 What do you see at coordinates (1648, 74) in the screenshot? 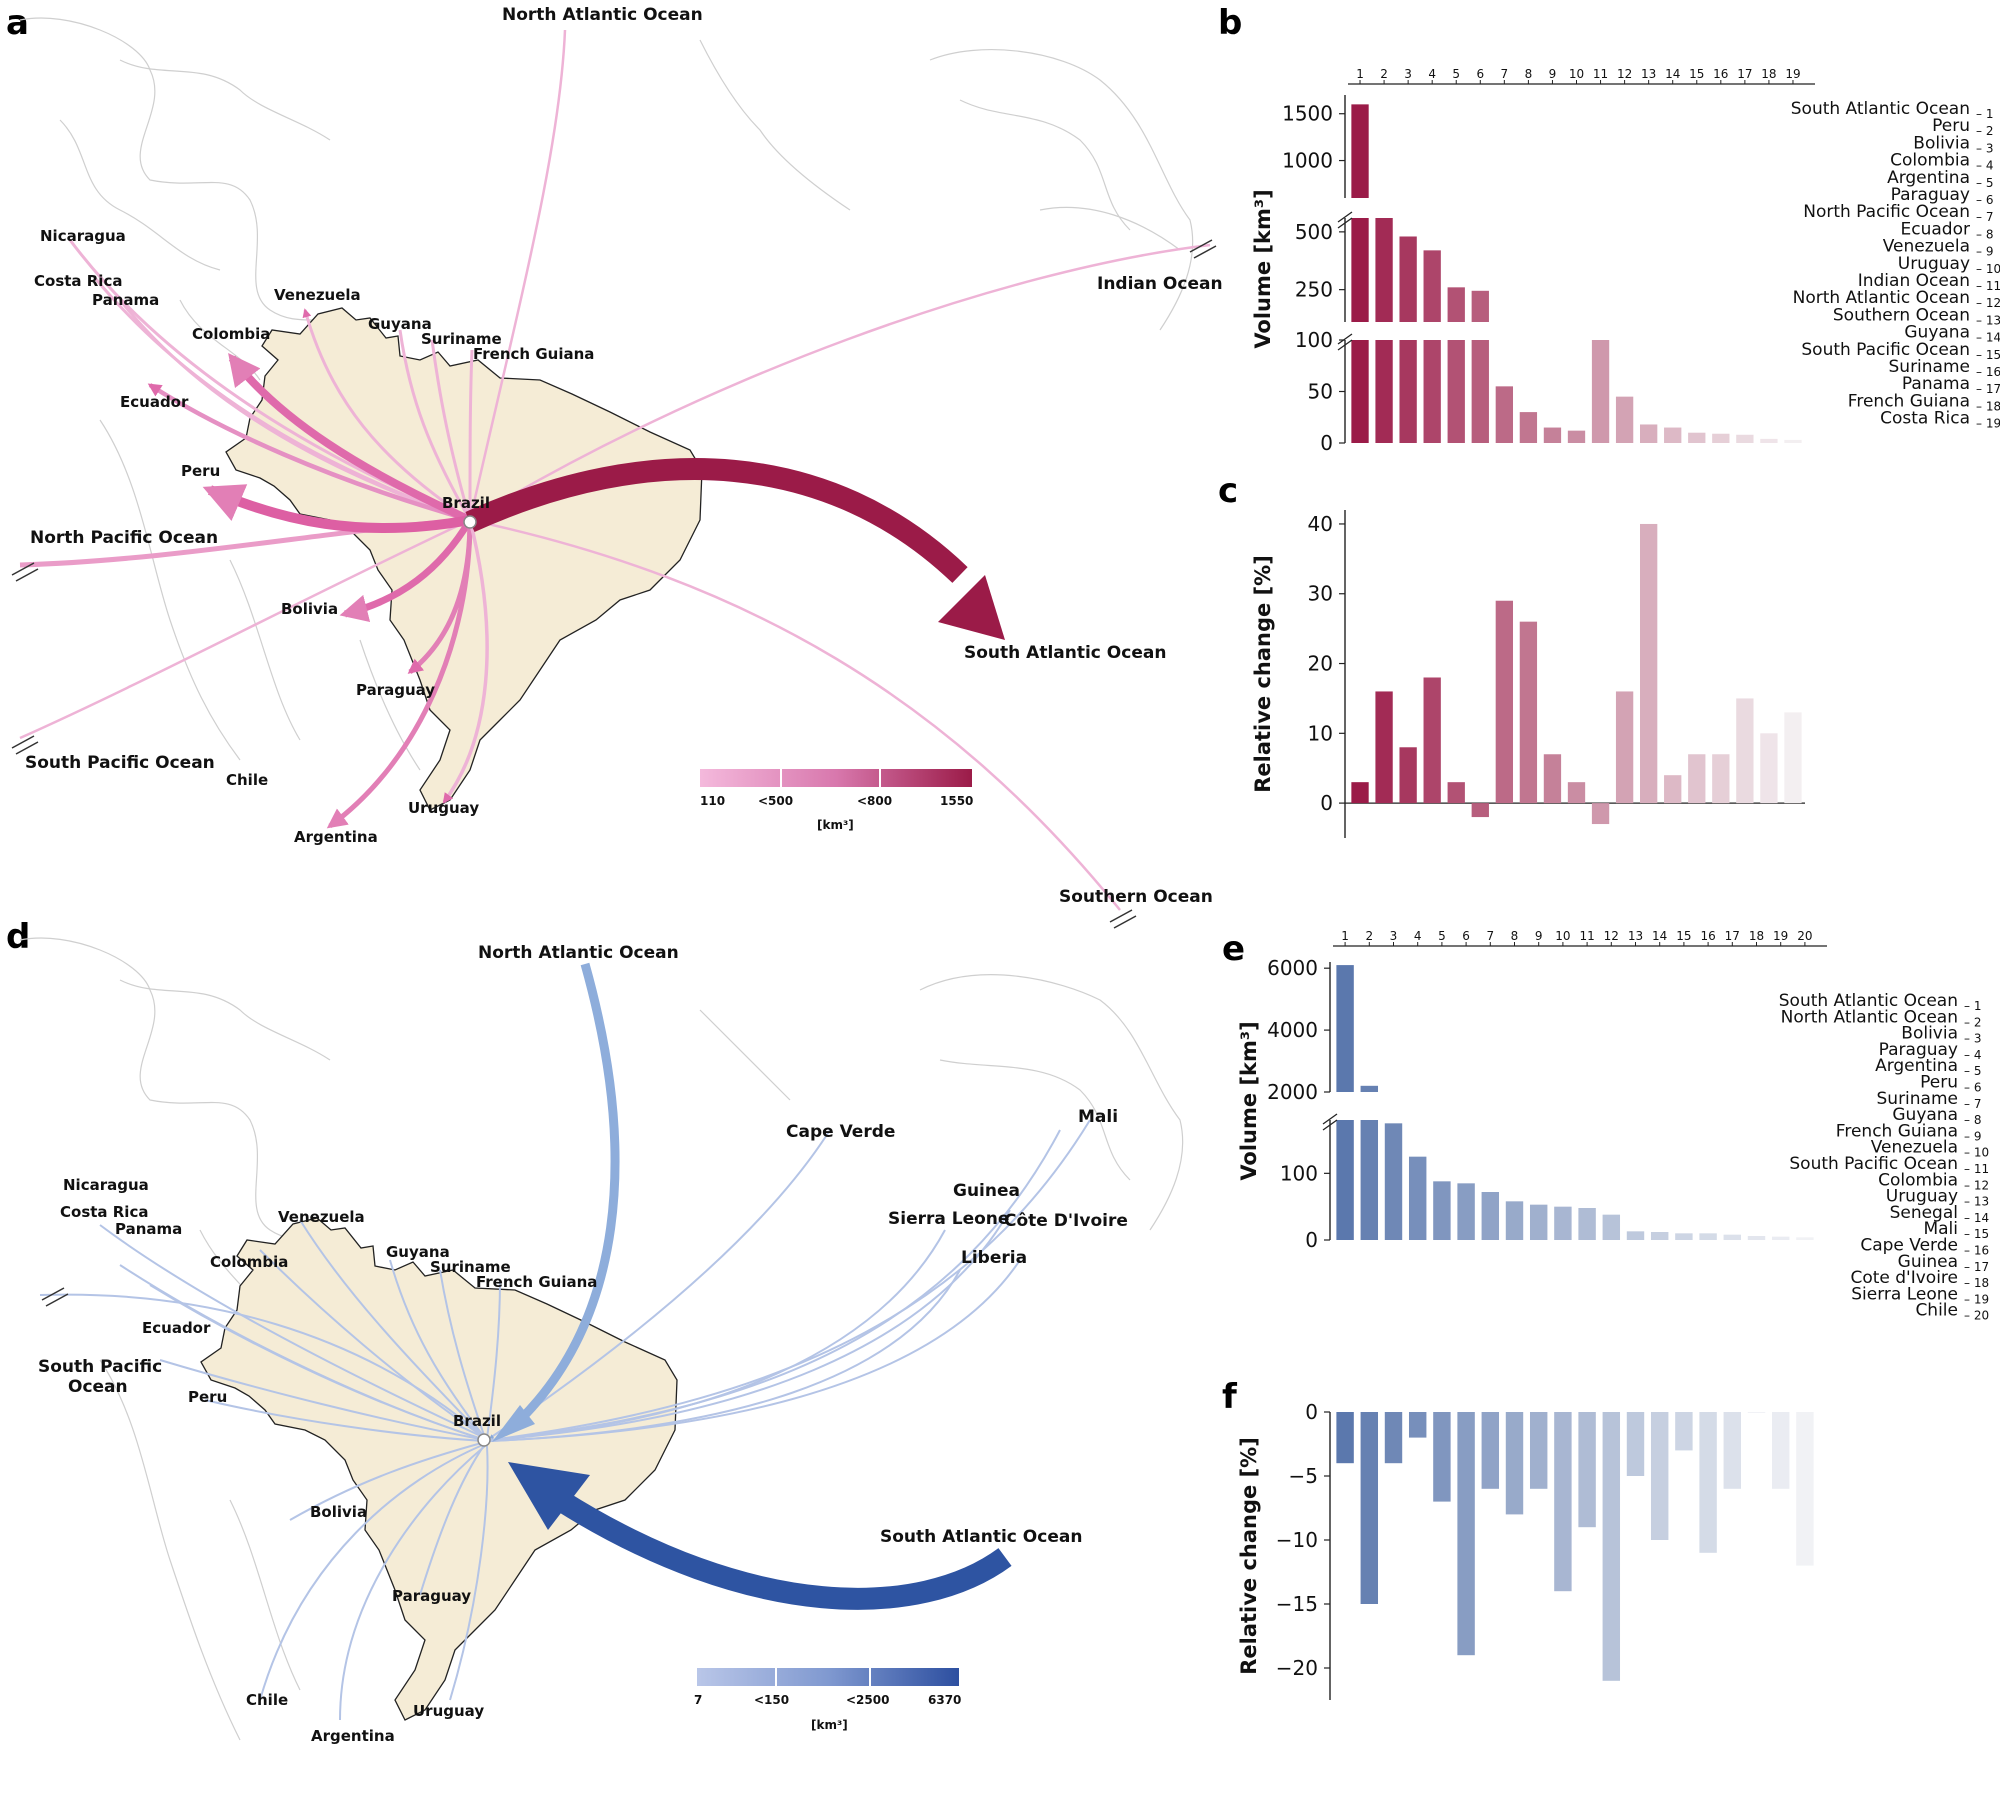
I see `chart-b-category-13: 13` at bounding box center [1648, 74].